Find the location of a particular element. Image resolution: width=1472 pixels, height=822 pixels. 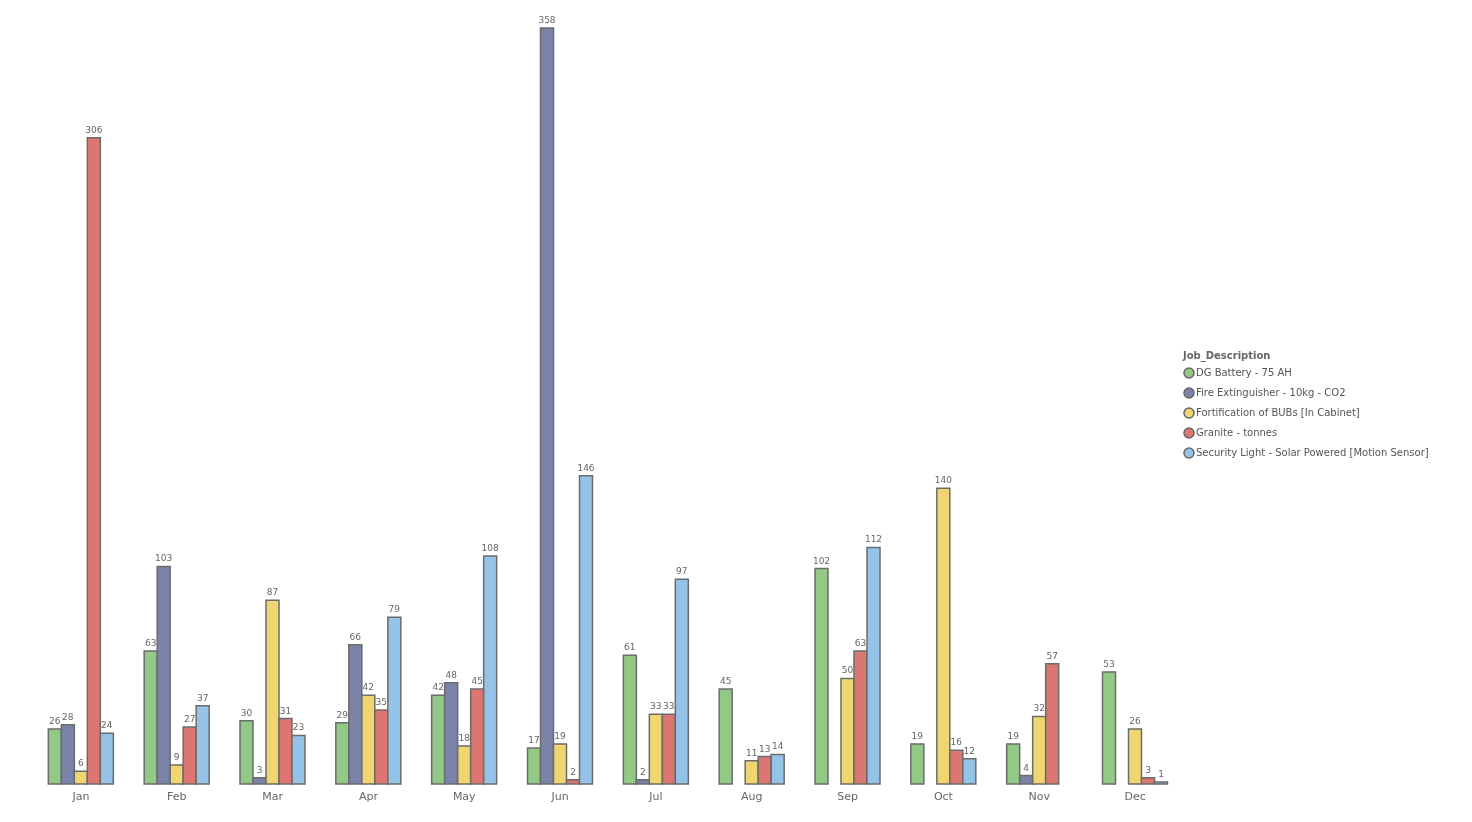

data-label: 6 is located at coordinates (80, 763).